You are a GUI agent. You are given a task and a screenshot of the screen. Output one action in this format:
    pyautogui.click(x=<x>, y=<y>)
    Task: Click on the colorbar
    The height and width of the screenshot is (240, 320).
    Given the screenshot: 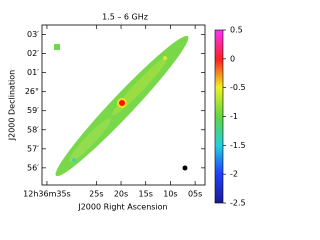 What is the action you would take?
    pyautogui.click(x=219, y=116)
    